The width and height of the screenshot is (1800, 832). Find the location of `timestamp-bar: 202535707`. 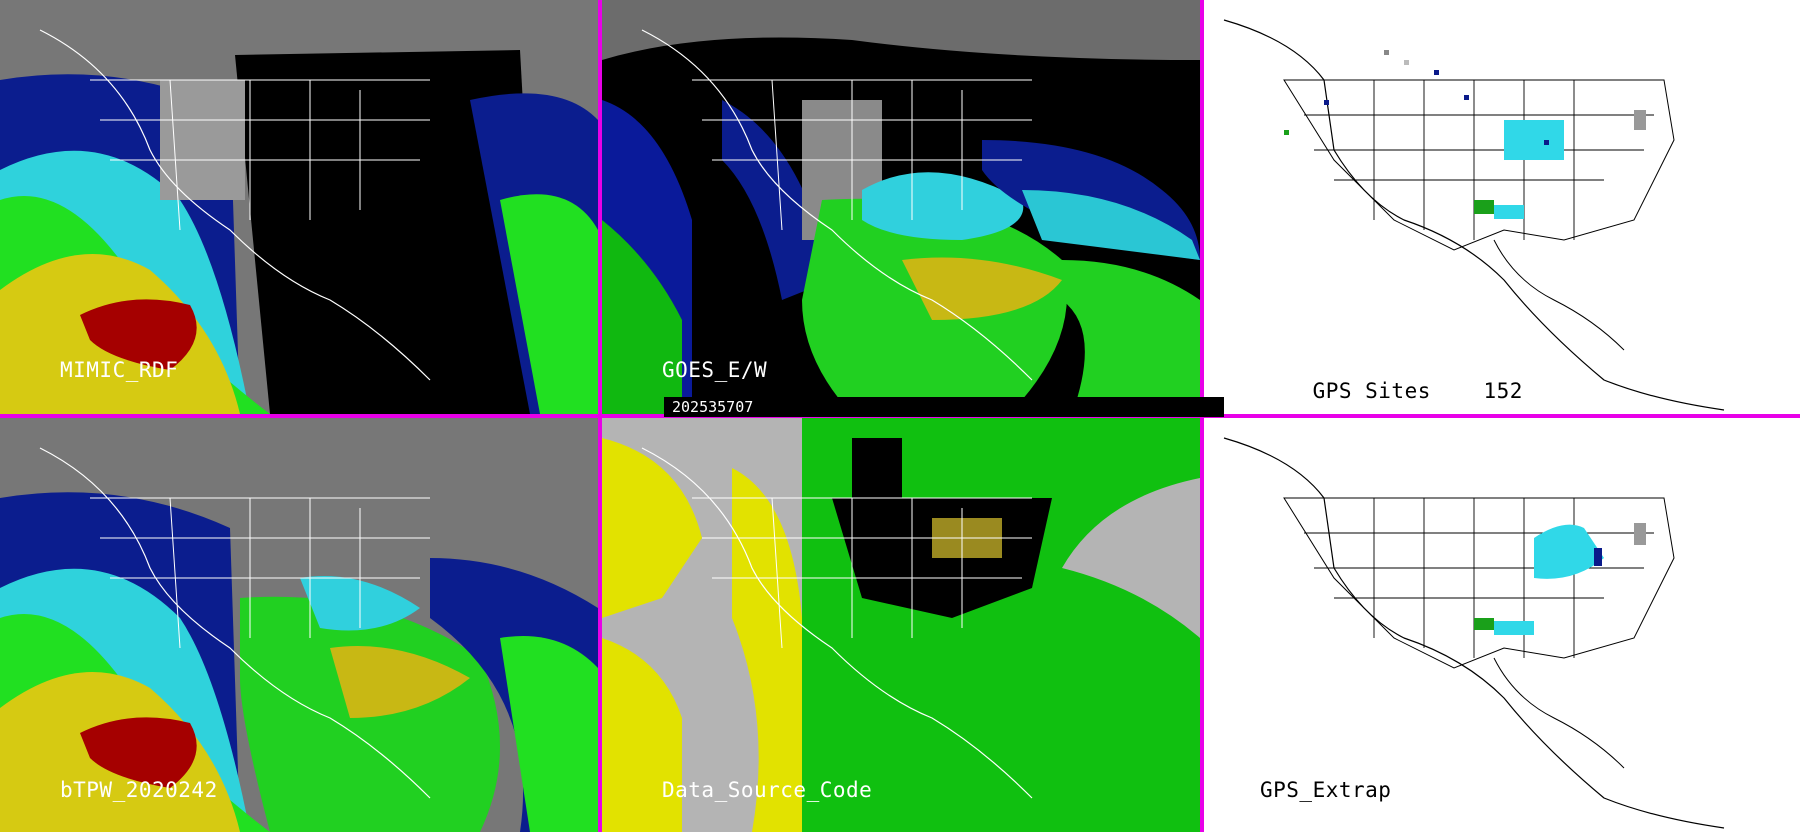

timestamp-bar: 202535707 is located at coordinates (944, 407).